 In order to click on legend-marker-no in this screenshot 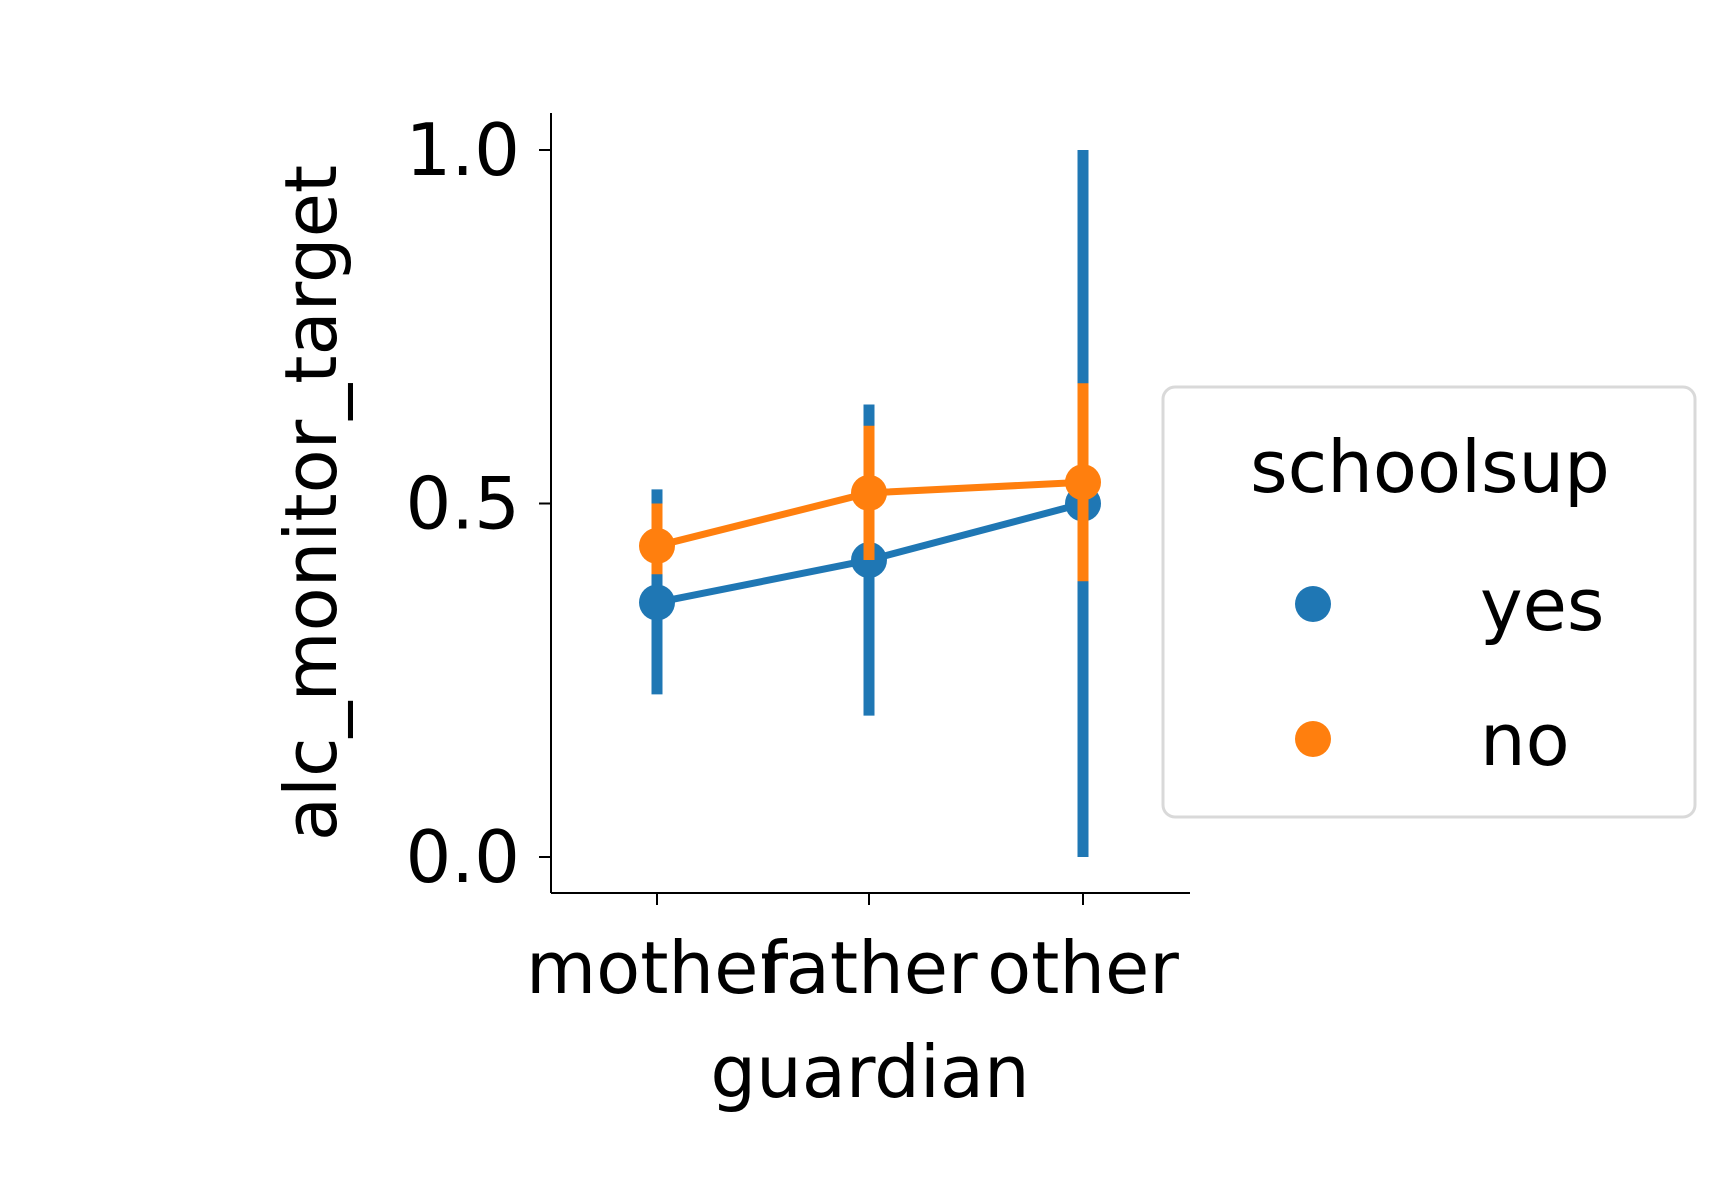, I will do `click(1313, 739)`.